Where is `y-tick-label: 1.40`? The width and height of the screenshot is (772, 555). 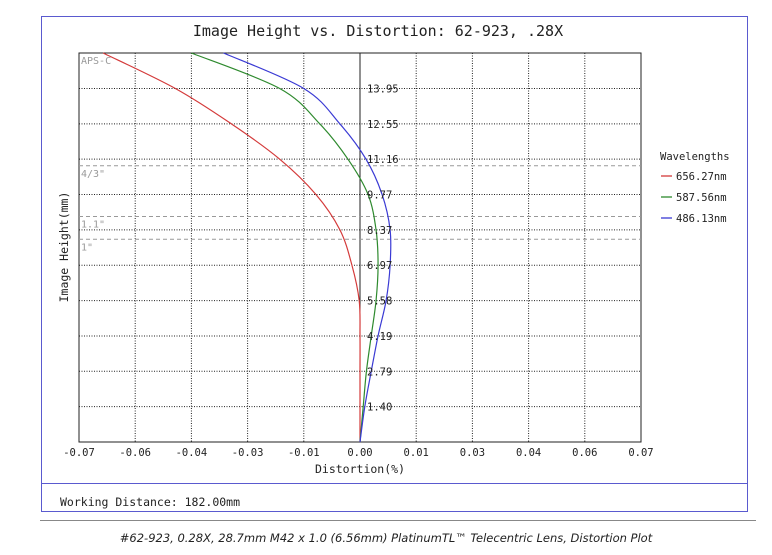 y-tick-label: 1.40 is located at coordinates (379, 408).